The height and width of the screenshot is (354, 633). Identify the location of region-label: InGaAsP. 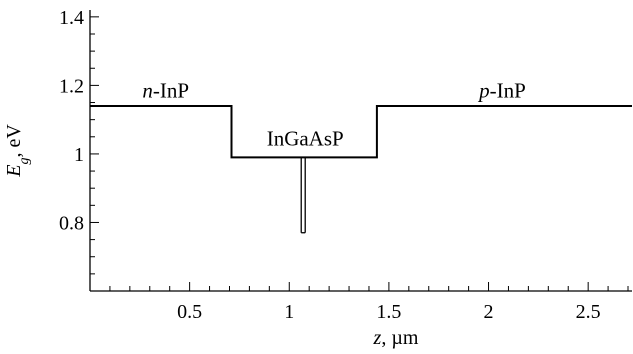
(305, 138).